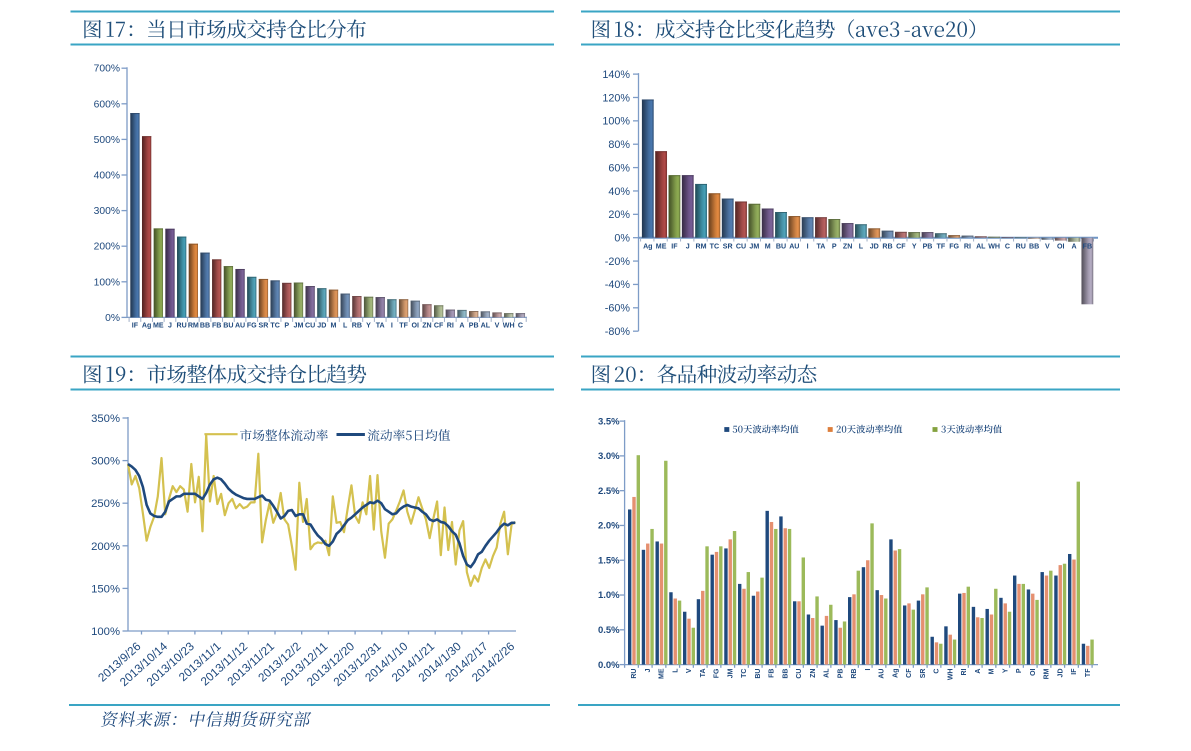 The width and height of the screenshot is (1191, 751). I want to click on svg-text: AU, so click(794, 247).